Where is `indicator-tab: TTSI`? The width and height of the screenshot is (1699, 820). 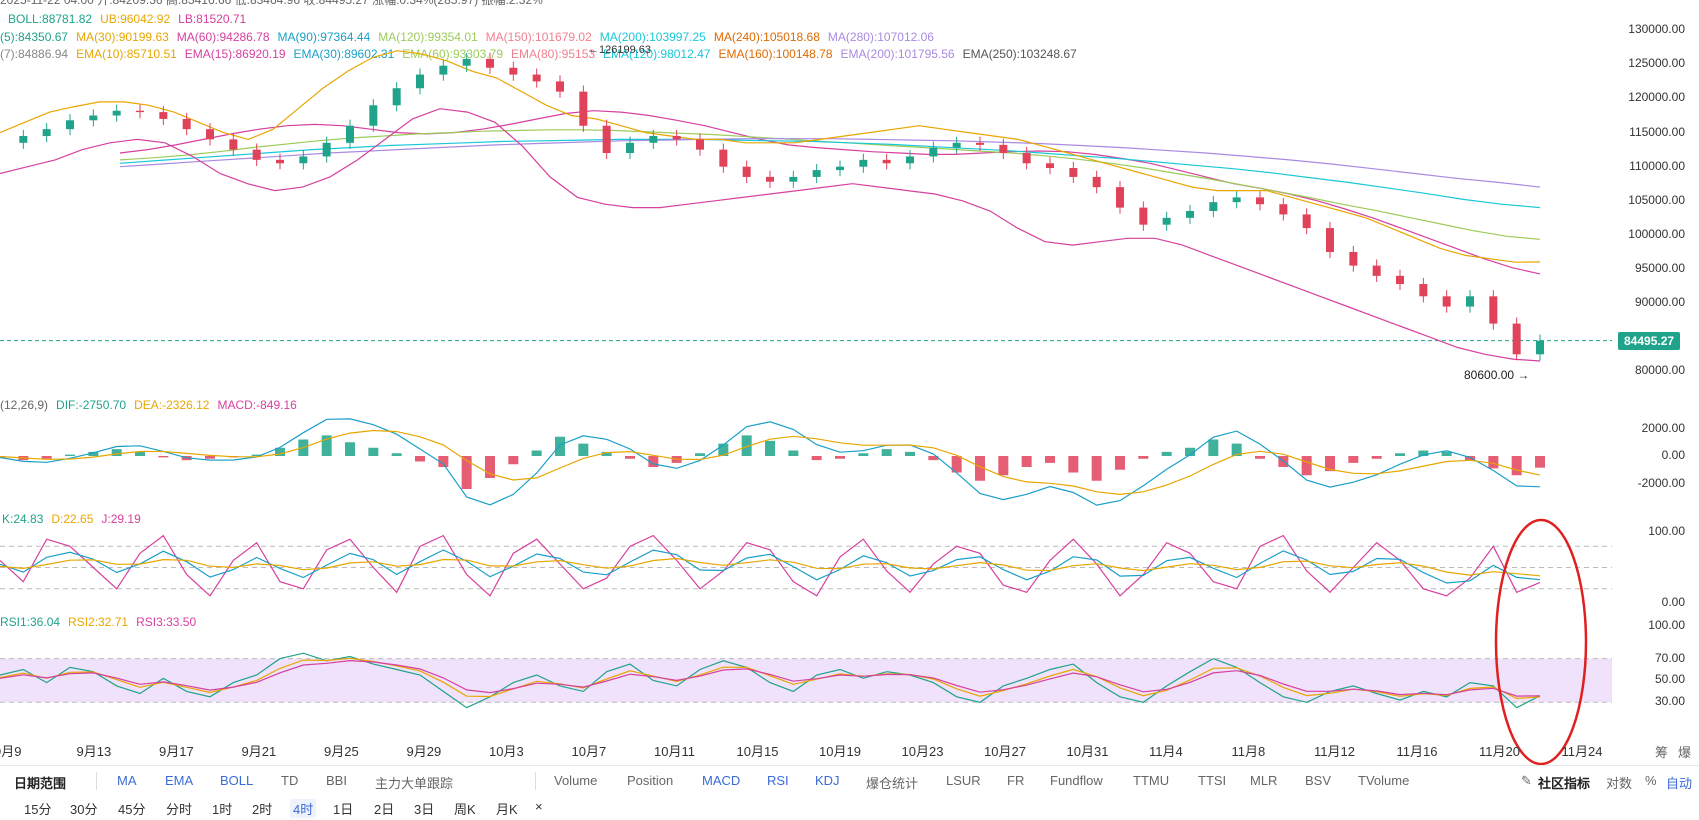 indicator-tab: TTSI is located at coordinates (1212, 780).